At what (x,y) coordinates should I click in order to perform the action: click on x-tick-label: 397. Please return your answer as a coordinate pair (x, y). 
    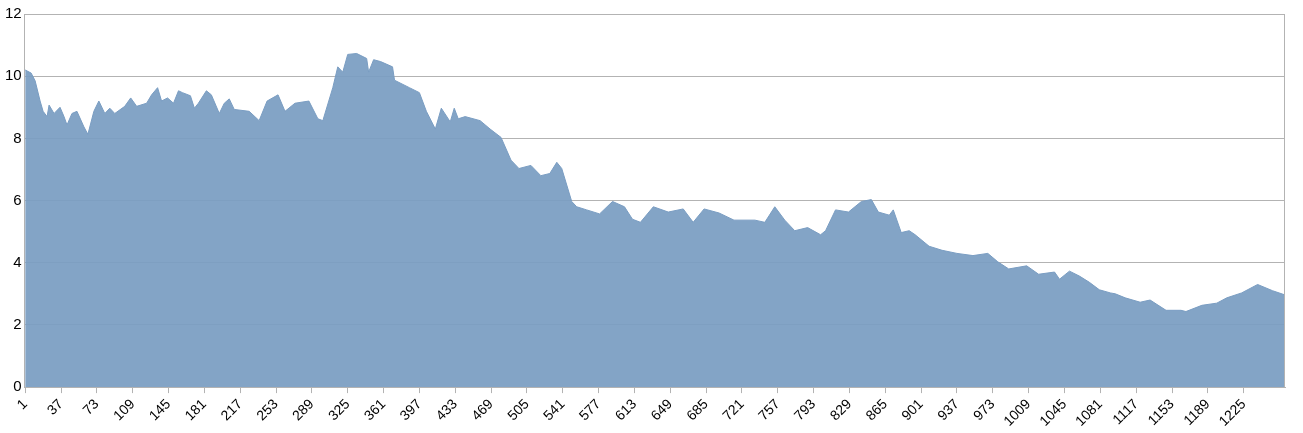
    Looking at the image, I should click on (410, 409).